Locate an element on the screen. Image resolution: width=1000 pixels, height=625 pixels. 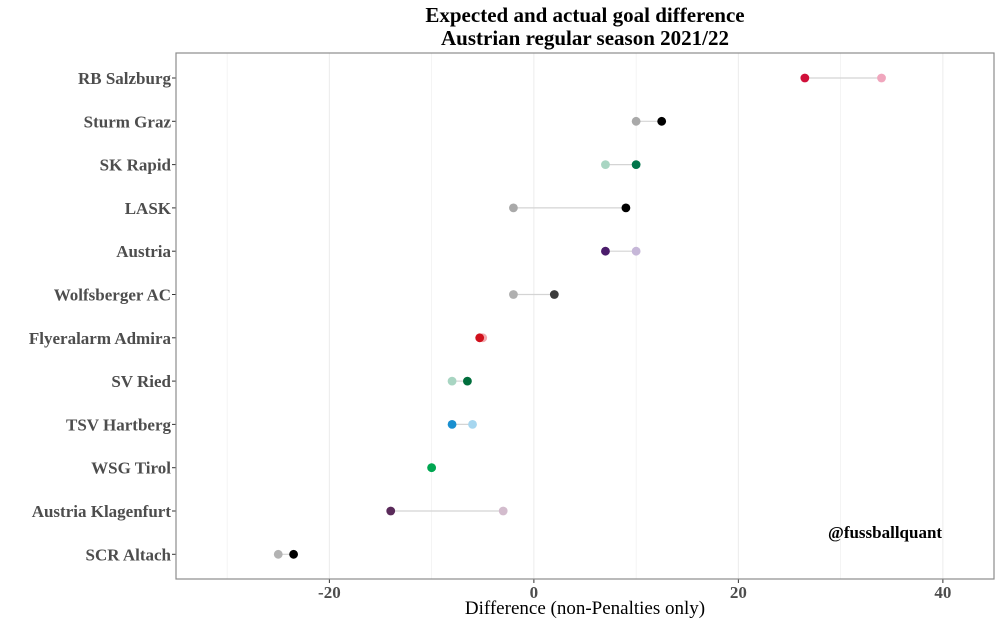
y-tick-label: Austria Klagenfurt is located at coordinates (102, 511).